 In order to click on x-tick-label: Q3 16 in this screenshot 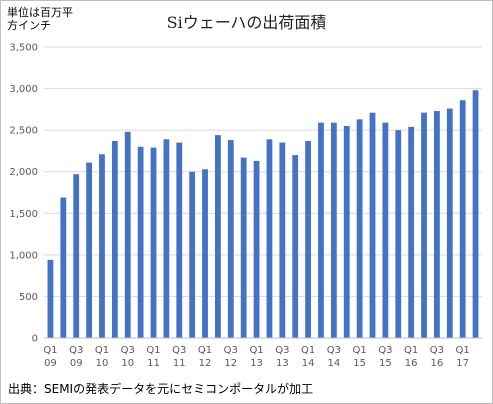, I will do `click(437, 357)`.